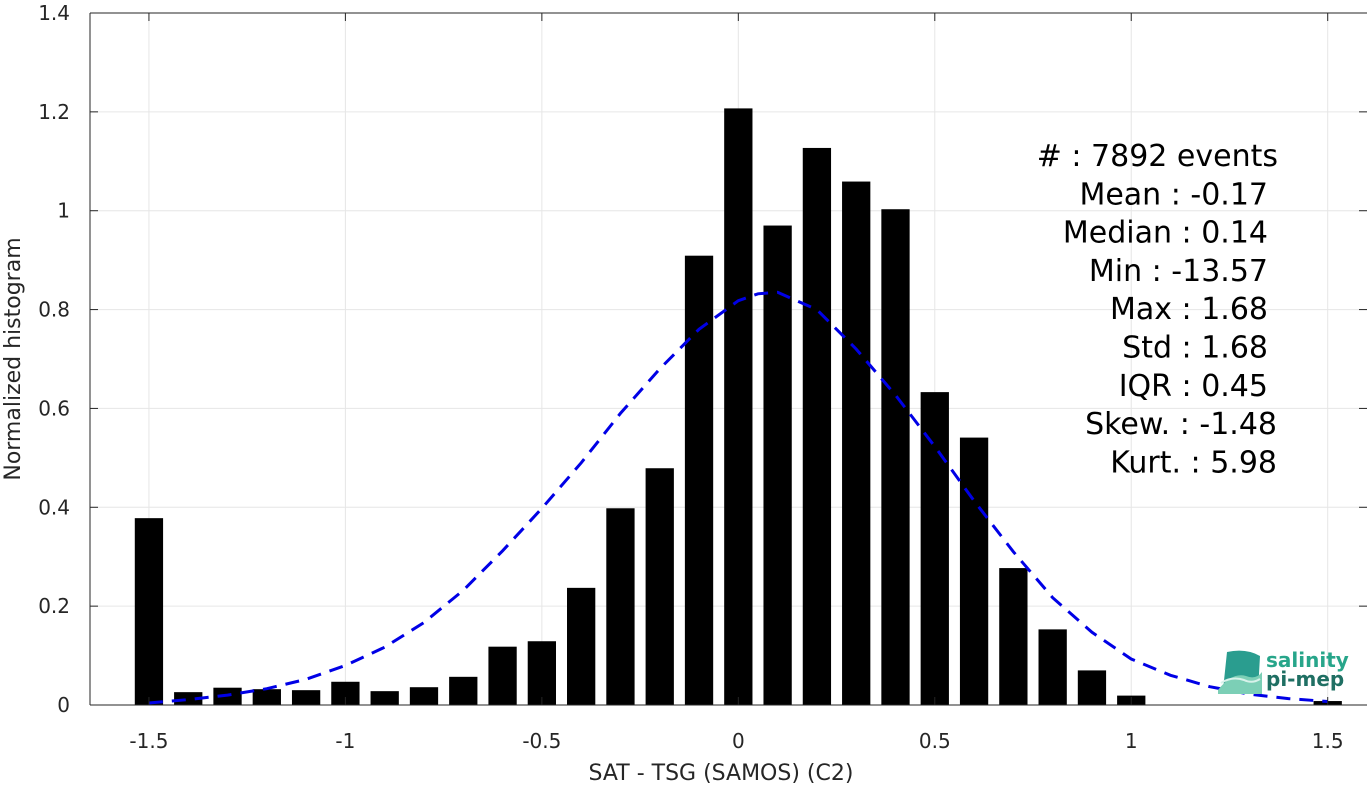 Image resolution: width=1367 pixels, height=785 pixels. Describe the element at coordinates (54, 606) in the screenshot. I see `y-tick-label: 0.2` at that location.